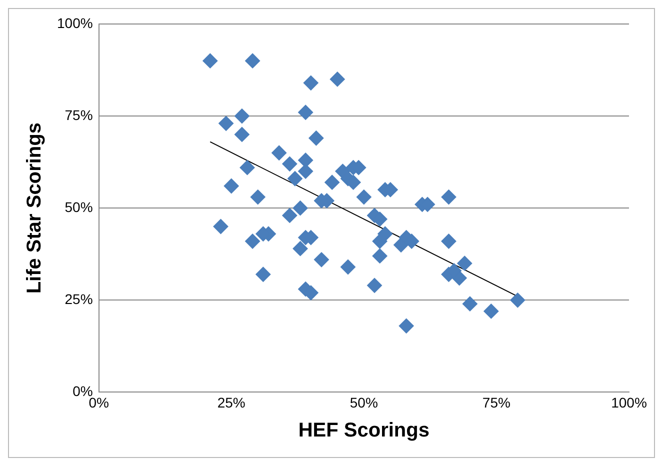  What do you see at coordinates (78, 299) in the screenshot?
I see `y-tick-label: 25%` at bounding box center [78, 299].